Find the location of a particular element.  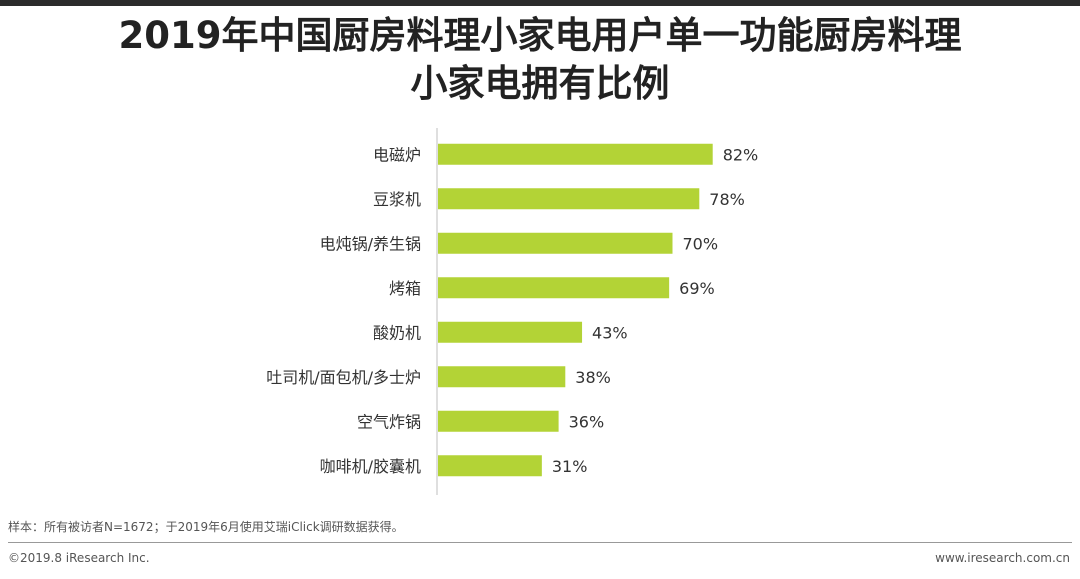

bar-value-label: 82% is located at coordinates (741, 154).